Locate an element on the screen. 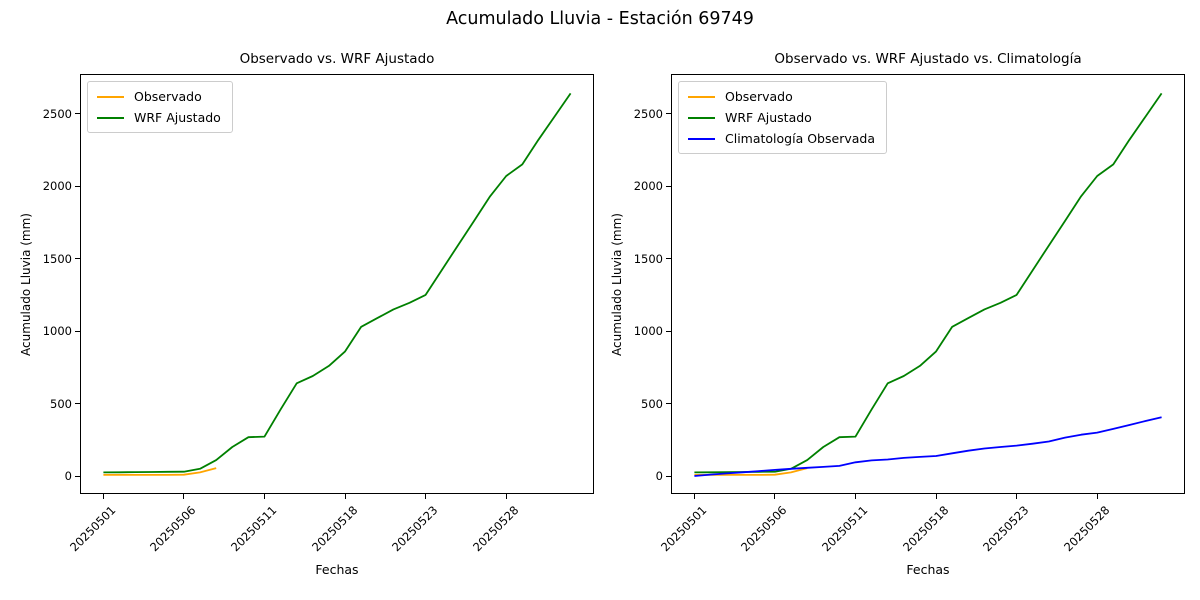  left-plot-title: Observado vs. WRF Ajustado is located at coordinates (337, 59).